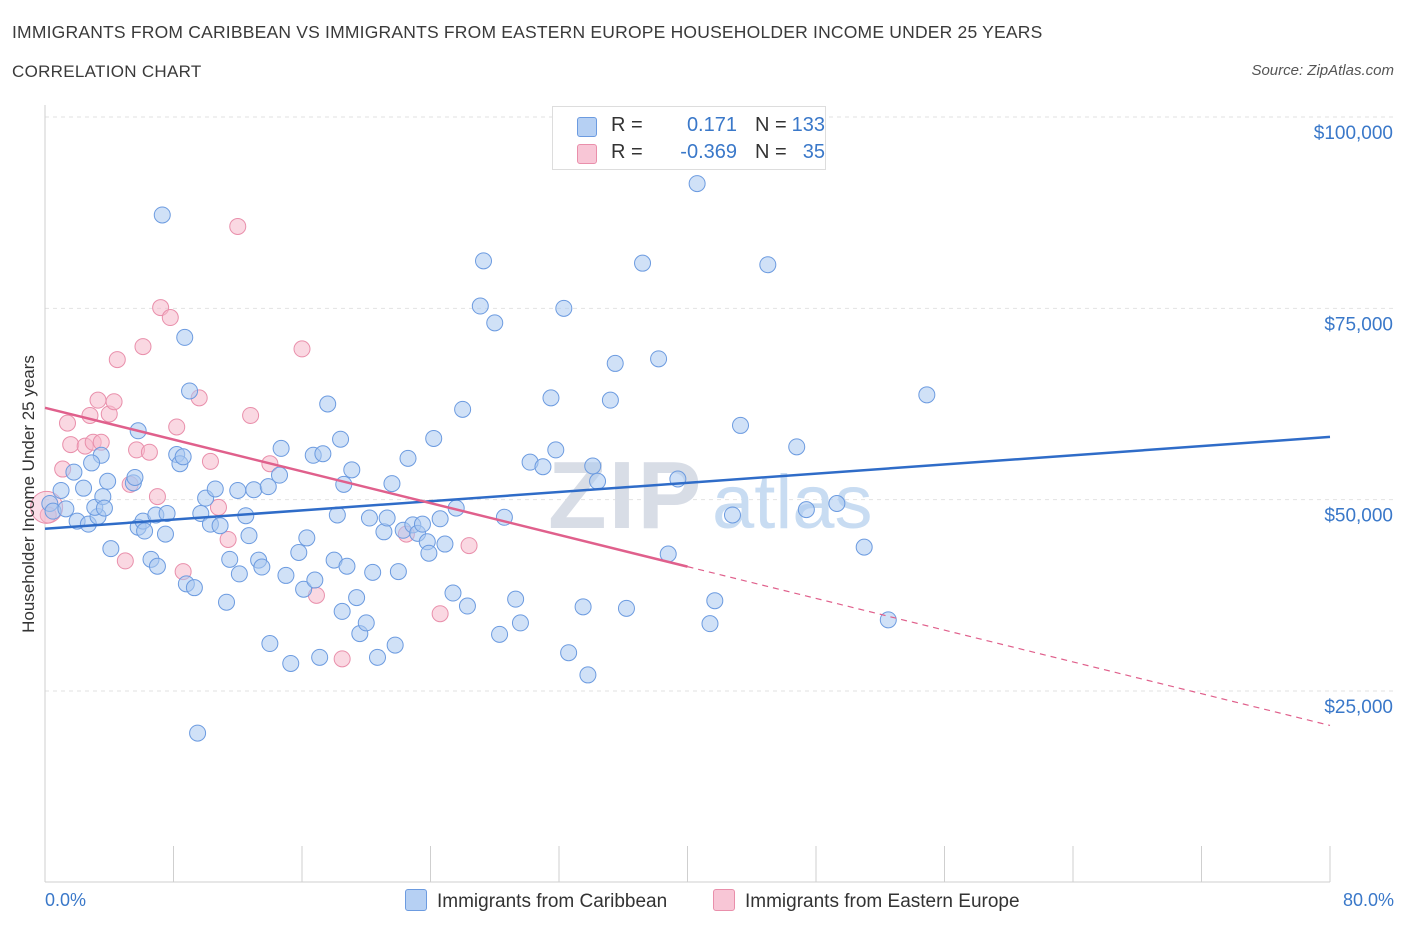  I want to click on y-tick-label: $25,000, so click(1358, 707).